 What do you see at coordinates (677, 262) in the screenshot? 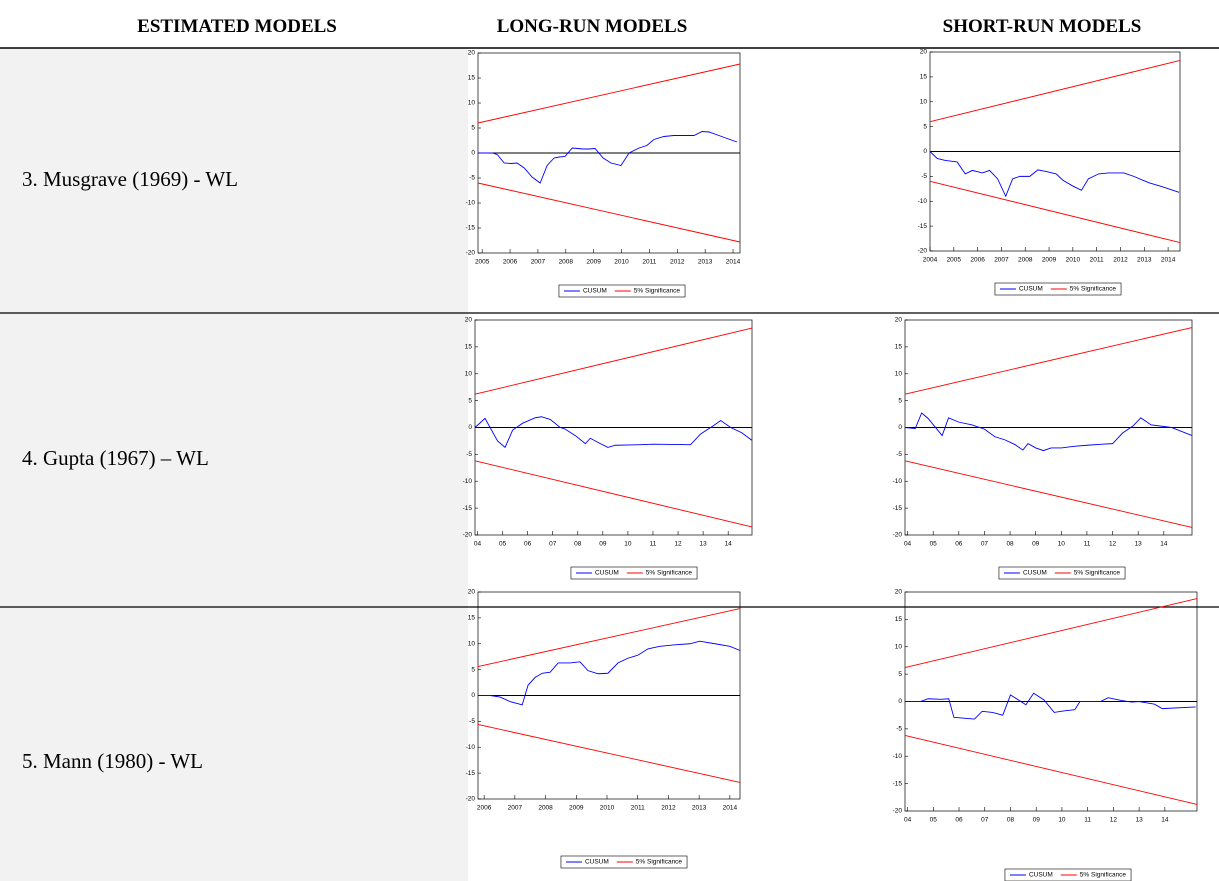
I see `x-tick-label: 2012` at bounding box center [677, 262].